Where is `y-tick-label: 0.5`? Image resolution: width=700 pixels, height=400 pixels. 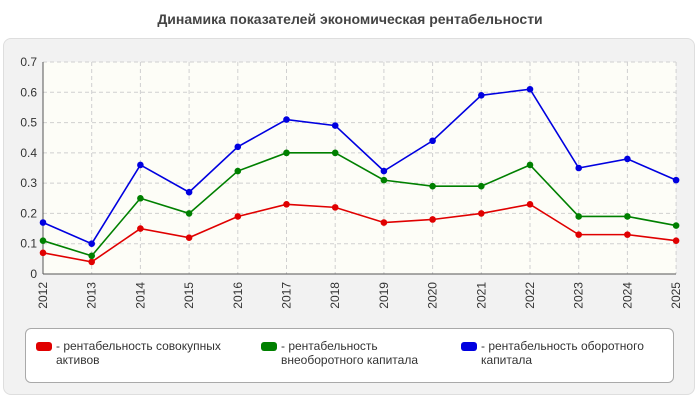
y-tick-label: 0.5 is located at coordinates (28, 123).